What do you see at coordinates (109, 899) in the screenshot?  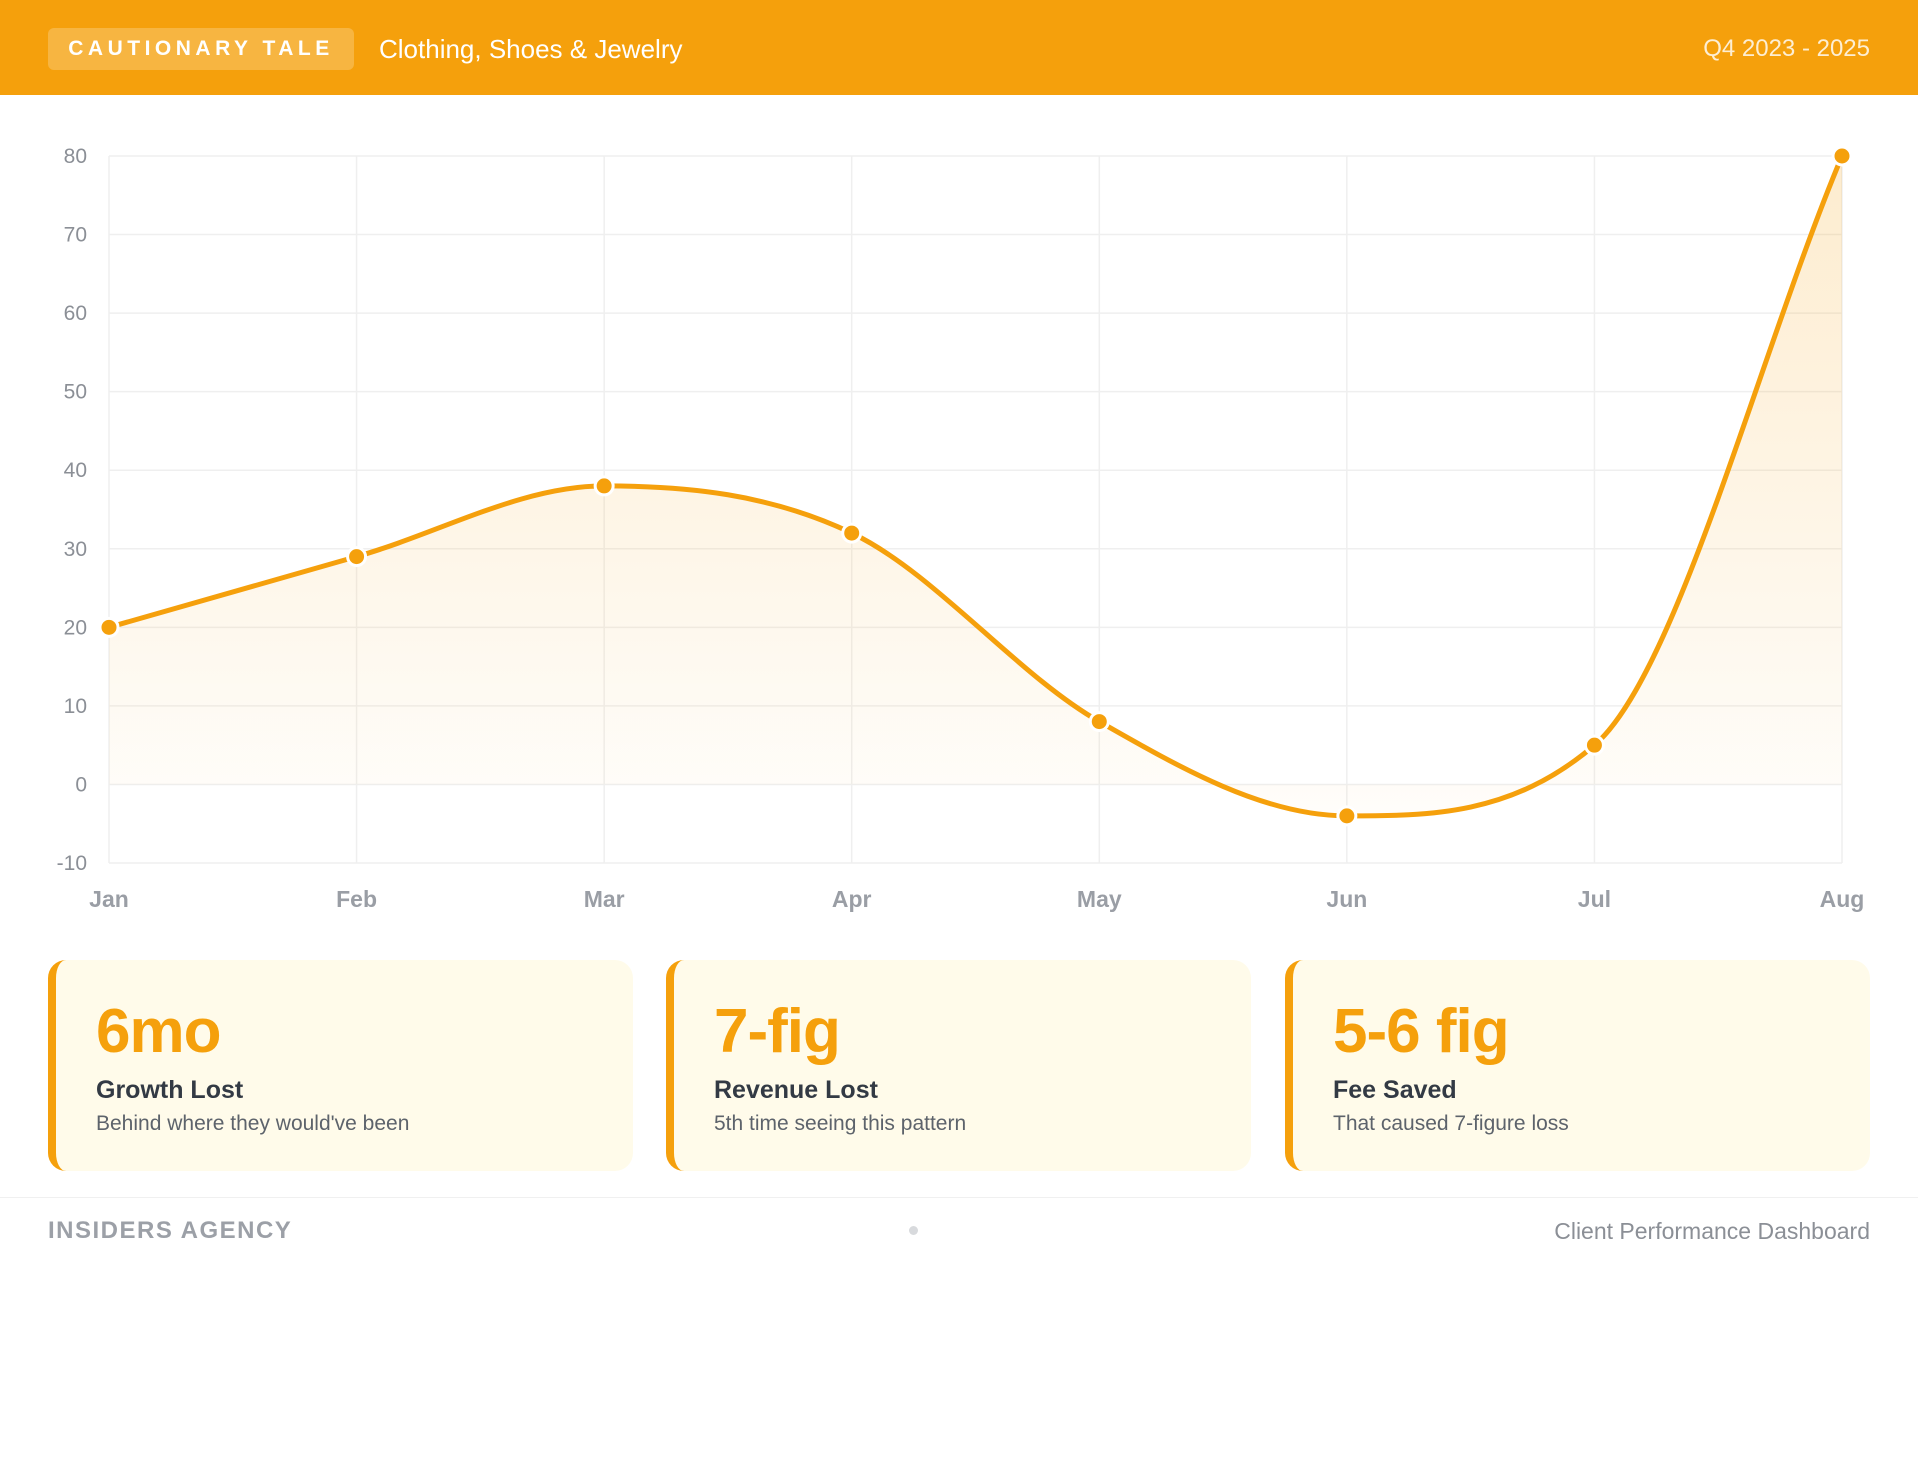 I see `x-tick-label: Jan` at bounding box center [109, 899].